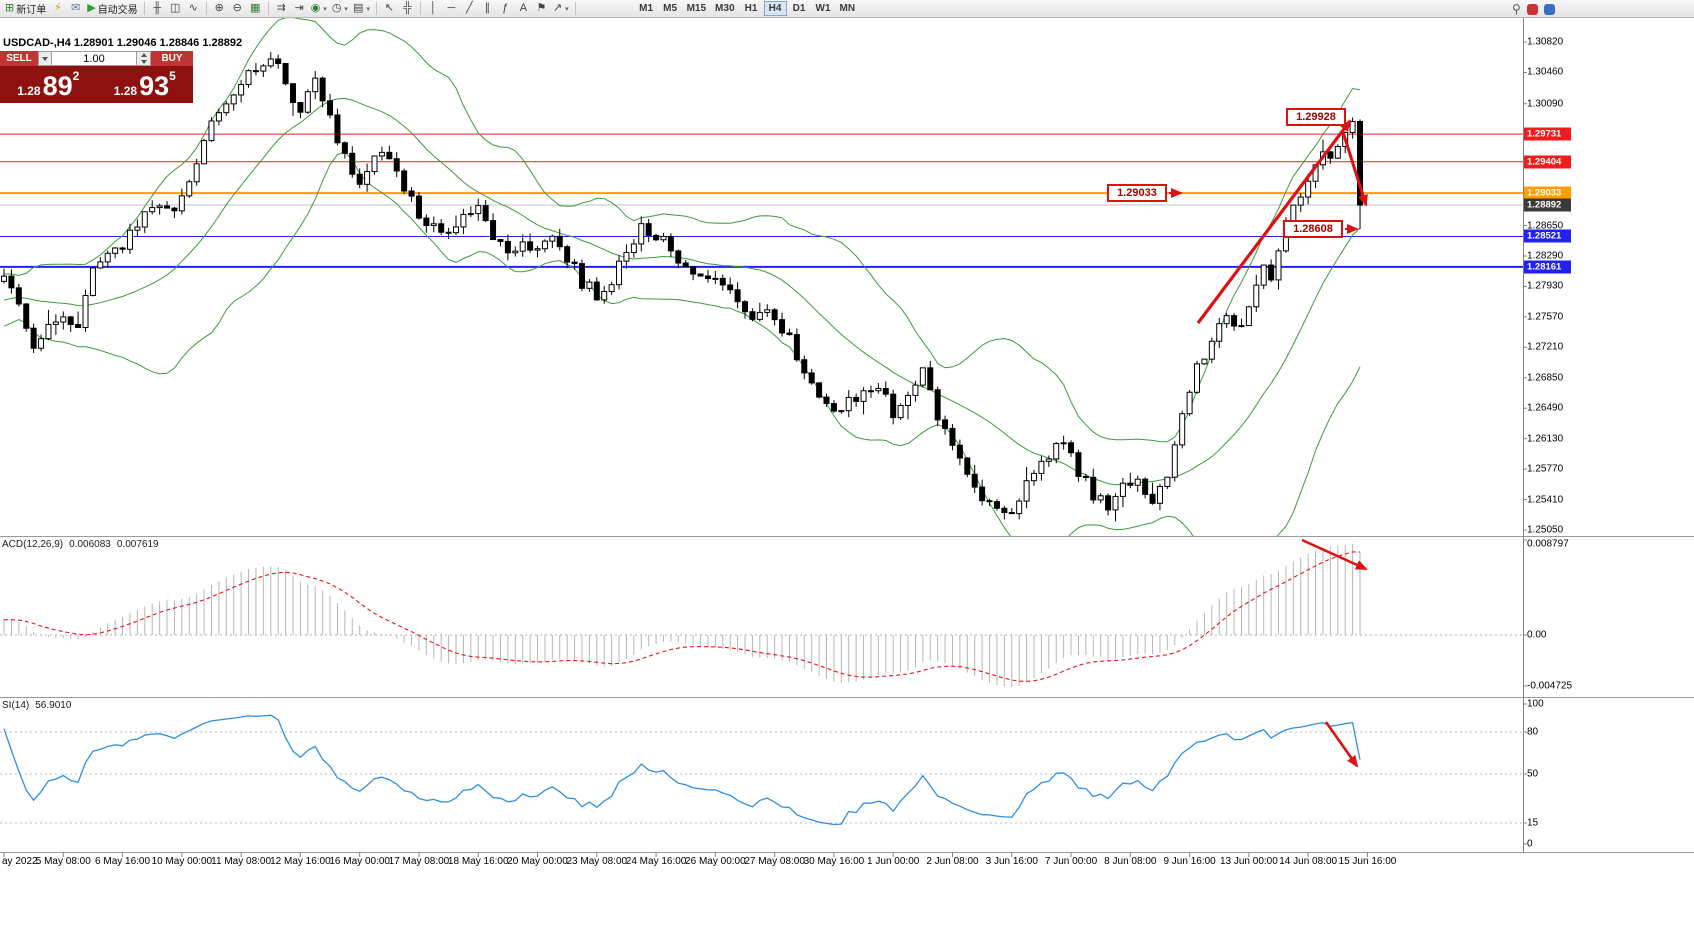 Image resolution: width=1694 pixels, height=938 pixels. What do you see at coordinates (57, 86) in the screenshot?
I see `bid-big: 89` at bounding box center [57, 86].